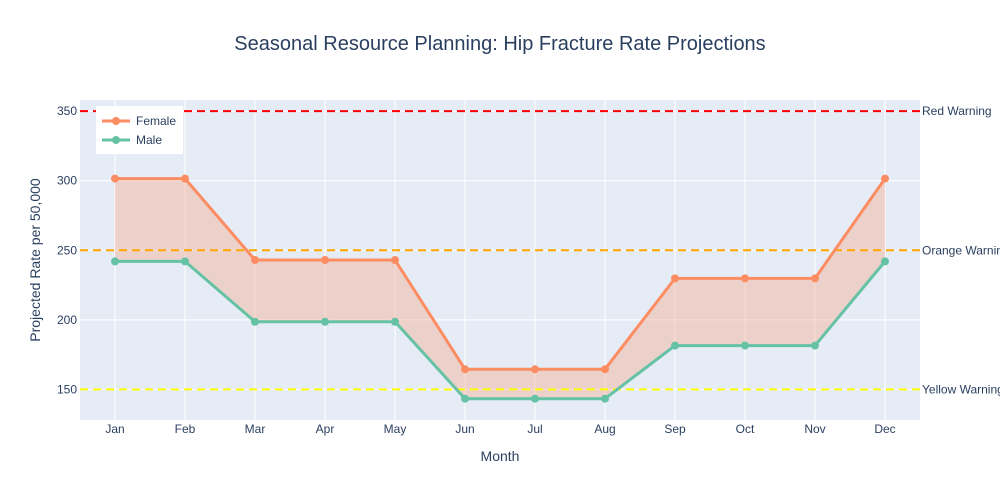  What do you see at coordinates (957, 111) in the screenshot?
I see `threshold-label-0: Red Warning` at bounding box center [957, 111].